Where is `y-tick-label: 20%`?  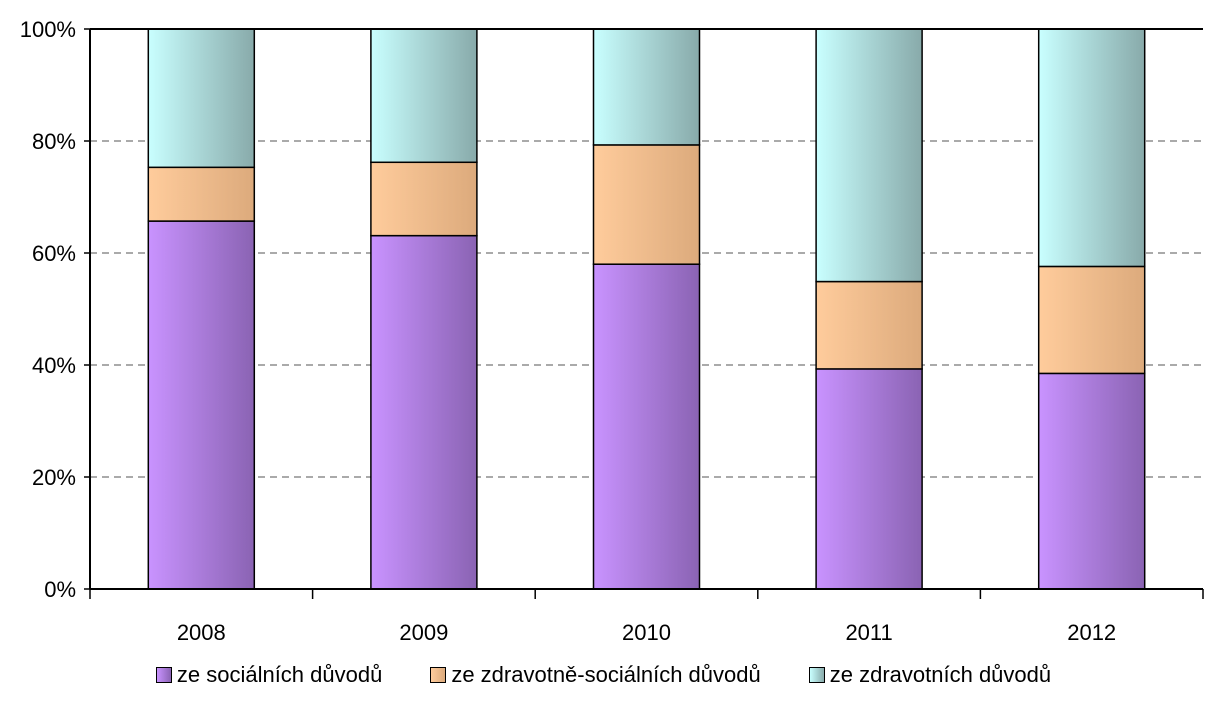 y-tick-label: 20% is located at coordinates (54, 477).